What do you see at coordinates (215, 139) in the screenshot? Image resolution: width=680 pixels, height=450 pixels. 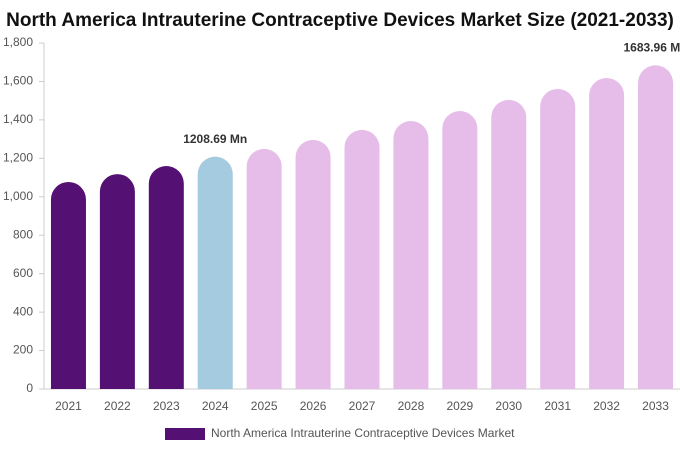 I see `value-label: 1208.69 Mn` at bounding box center [215, 139].